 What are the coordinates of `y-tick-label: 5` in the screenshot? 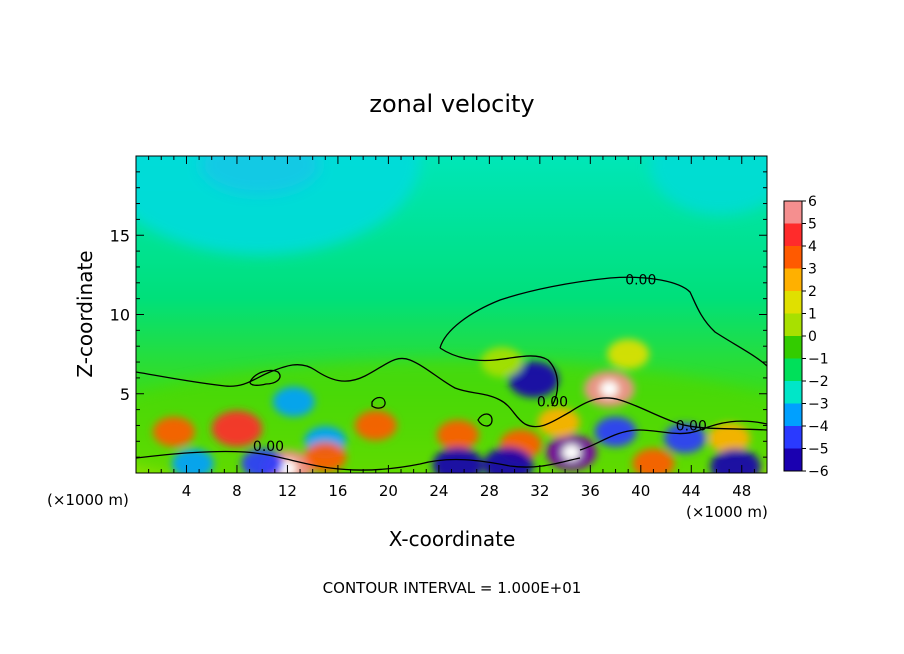 It's located at (125, 394).